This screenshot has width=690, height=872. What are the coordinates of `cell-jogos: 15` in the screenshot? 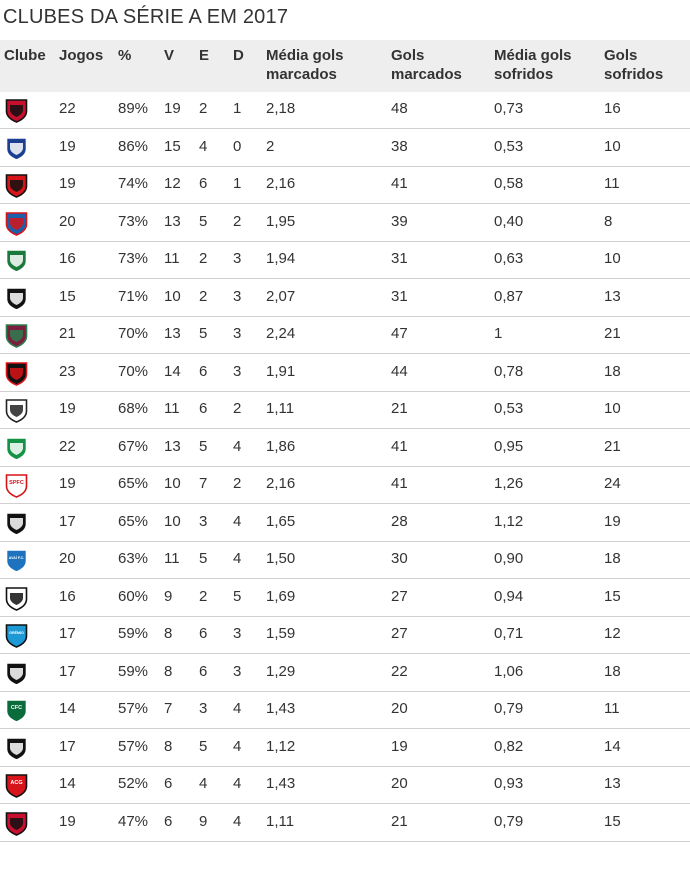 It's located at (67, 296).